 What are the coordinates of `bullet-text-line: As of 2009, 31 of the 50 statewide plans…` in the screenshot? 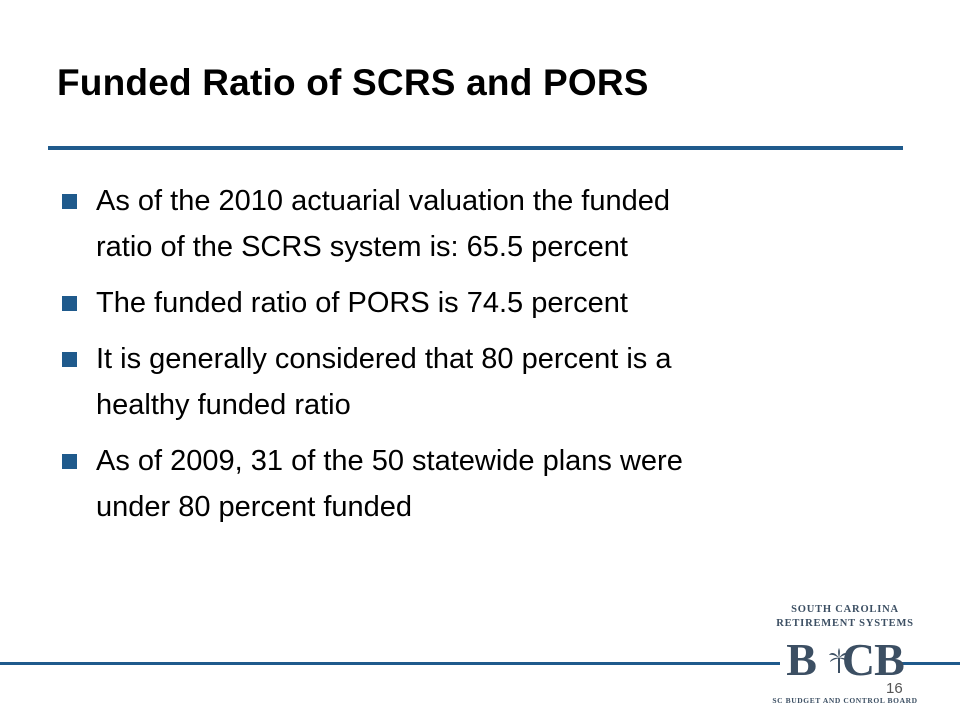 It's located at (389, 461).